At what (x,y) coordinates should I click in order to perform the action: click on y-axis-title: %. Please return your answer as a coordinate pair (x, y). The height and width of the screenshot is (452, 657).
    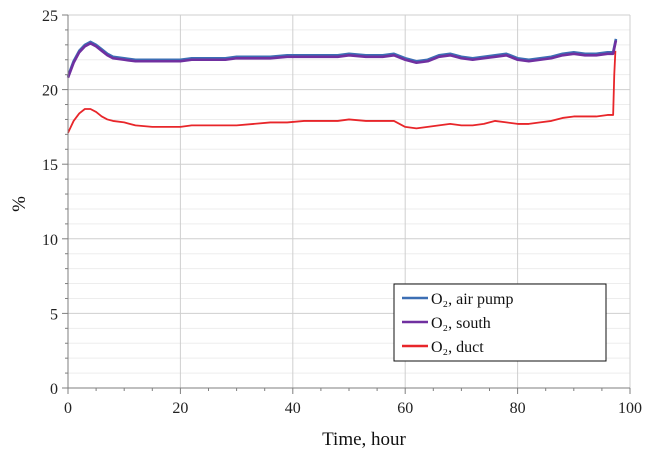
    Looking at the image, I should click on (19, 204).